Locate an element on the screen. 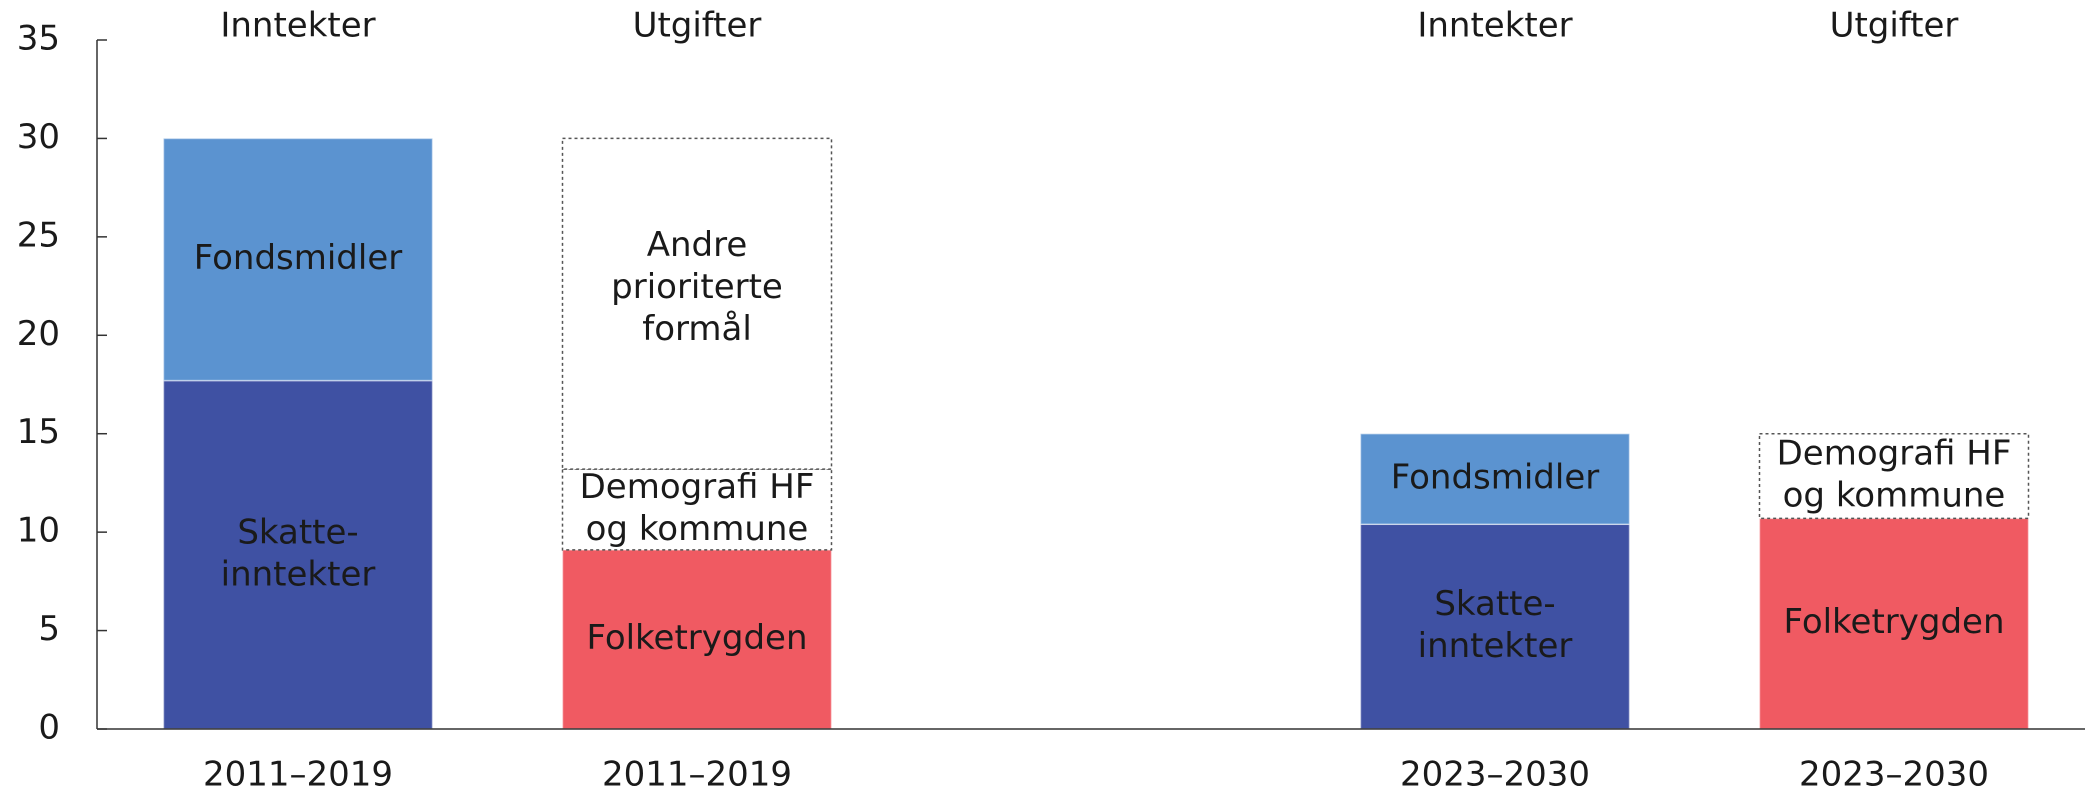  y-tick-label: 20 is located at coordinates (38, 334).